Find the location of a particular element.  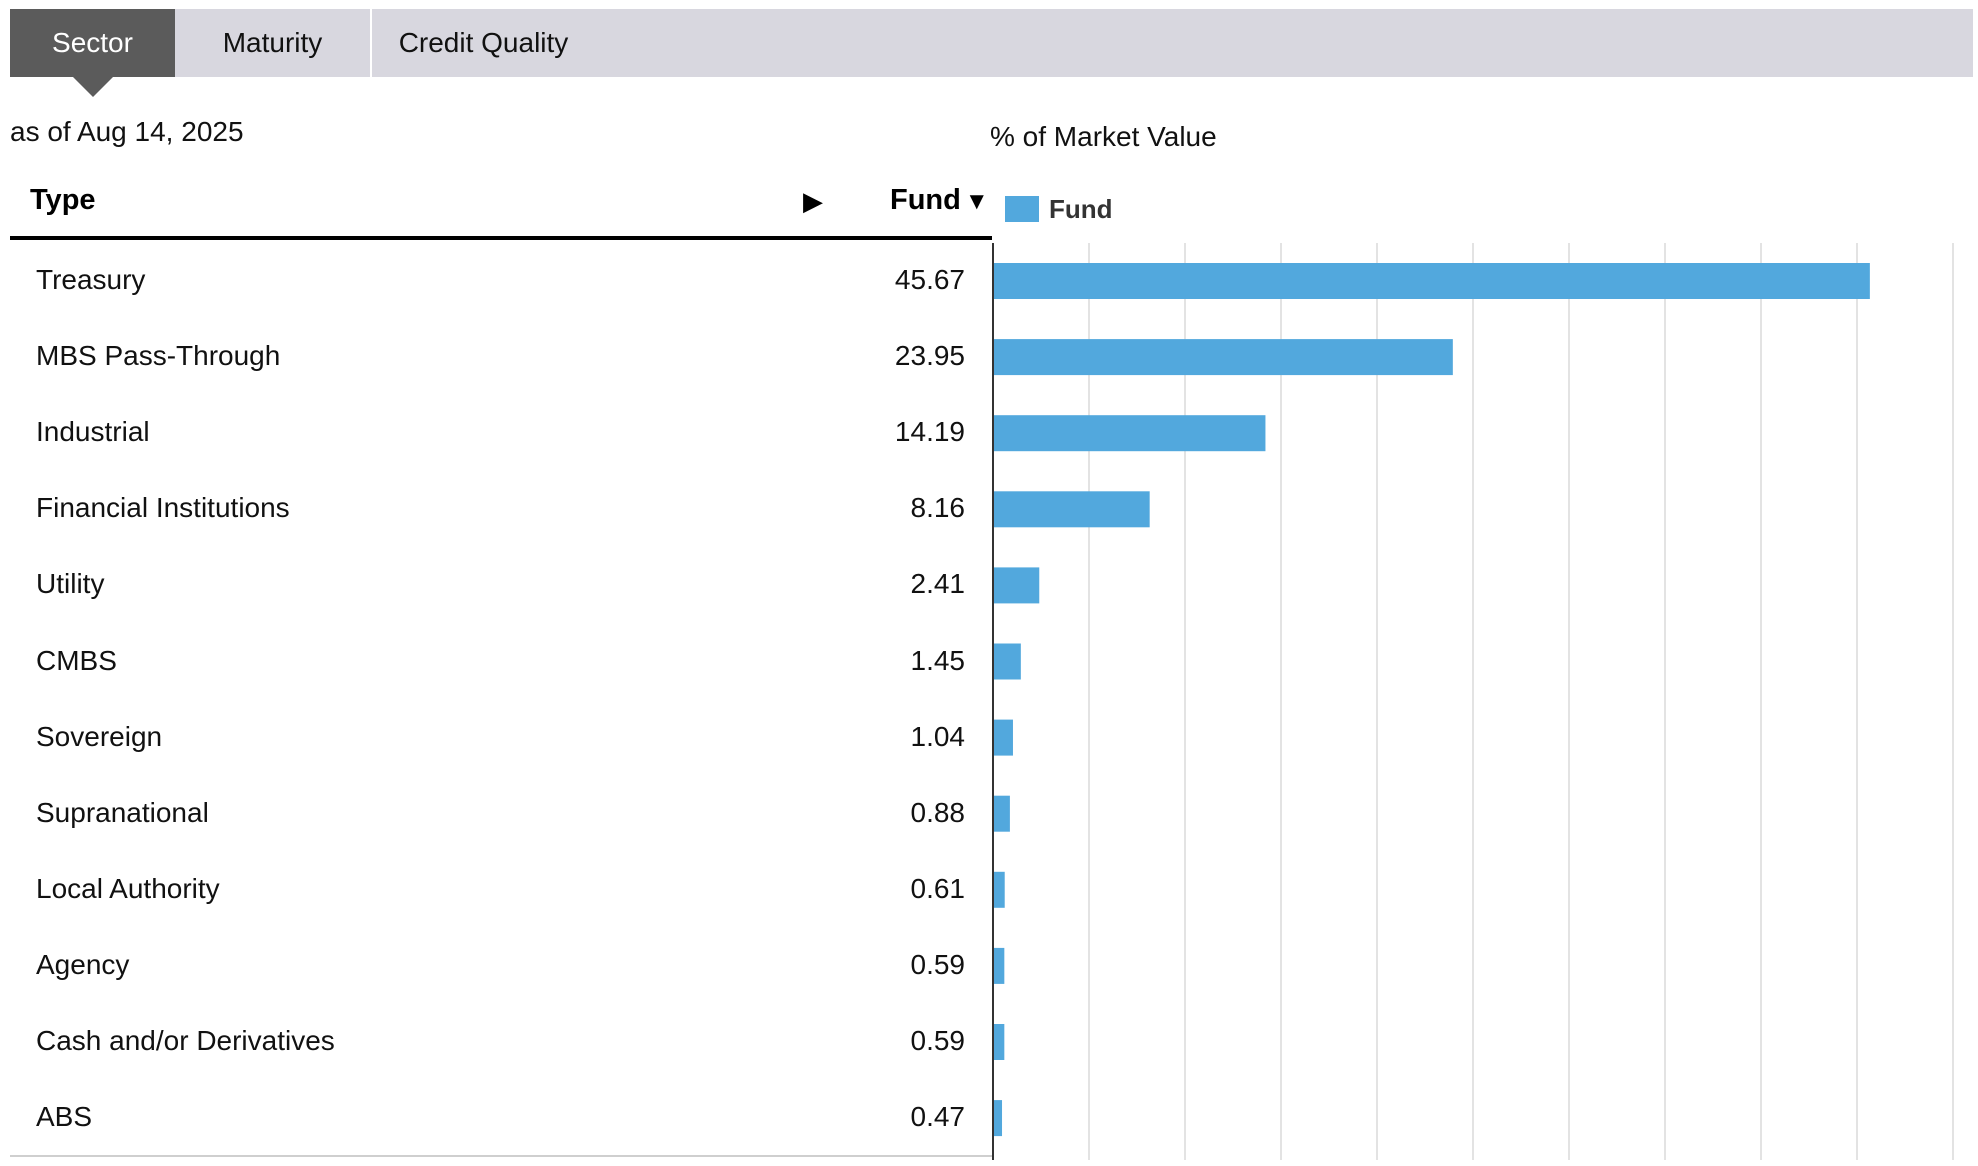

row-fund-value: 0.47 is located at coordinates (938, 1117).